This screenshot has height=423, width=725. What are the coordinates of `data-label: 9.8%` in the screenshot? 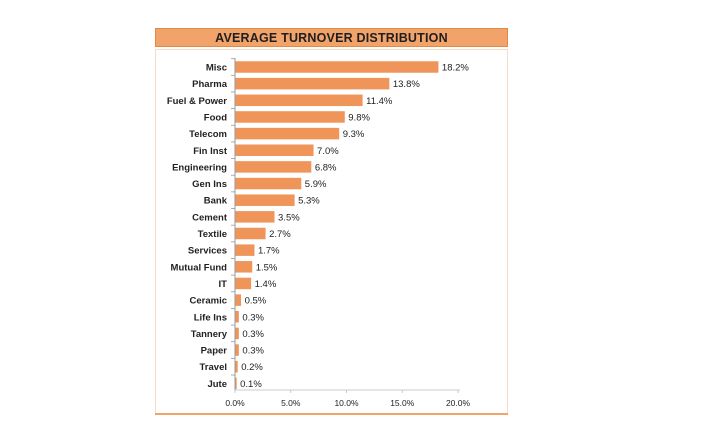 It's located at (359, 117).